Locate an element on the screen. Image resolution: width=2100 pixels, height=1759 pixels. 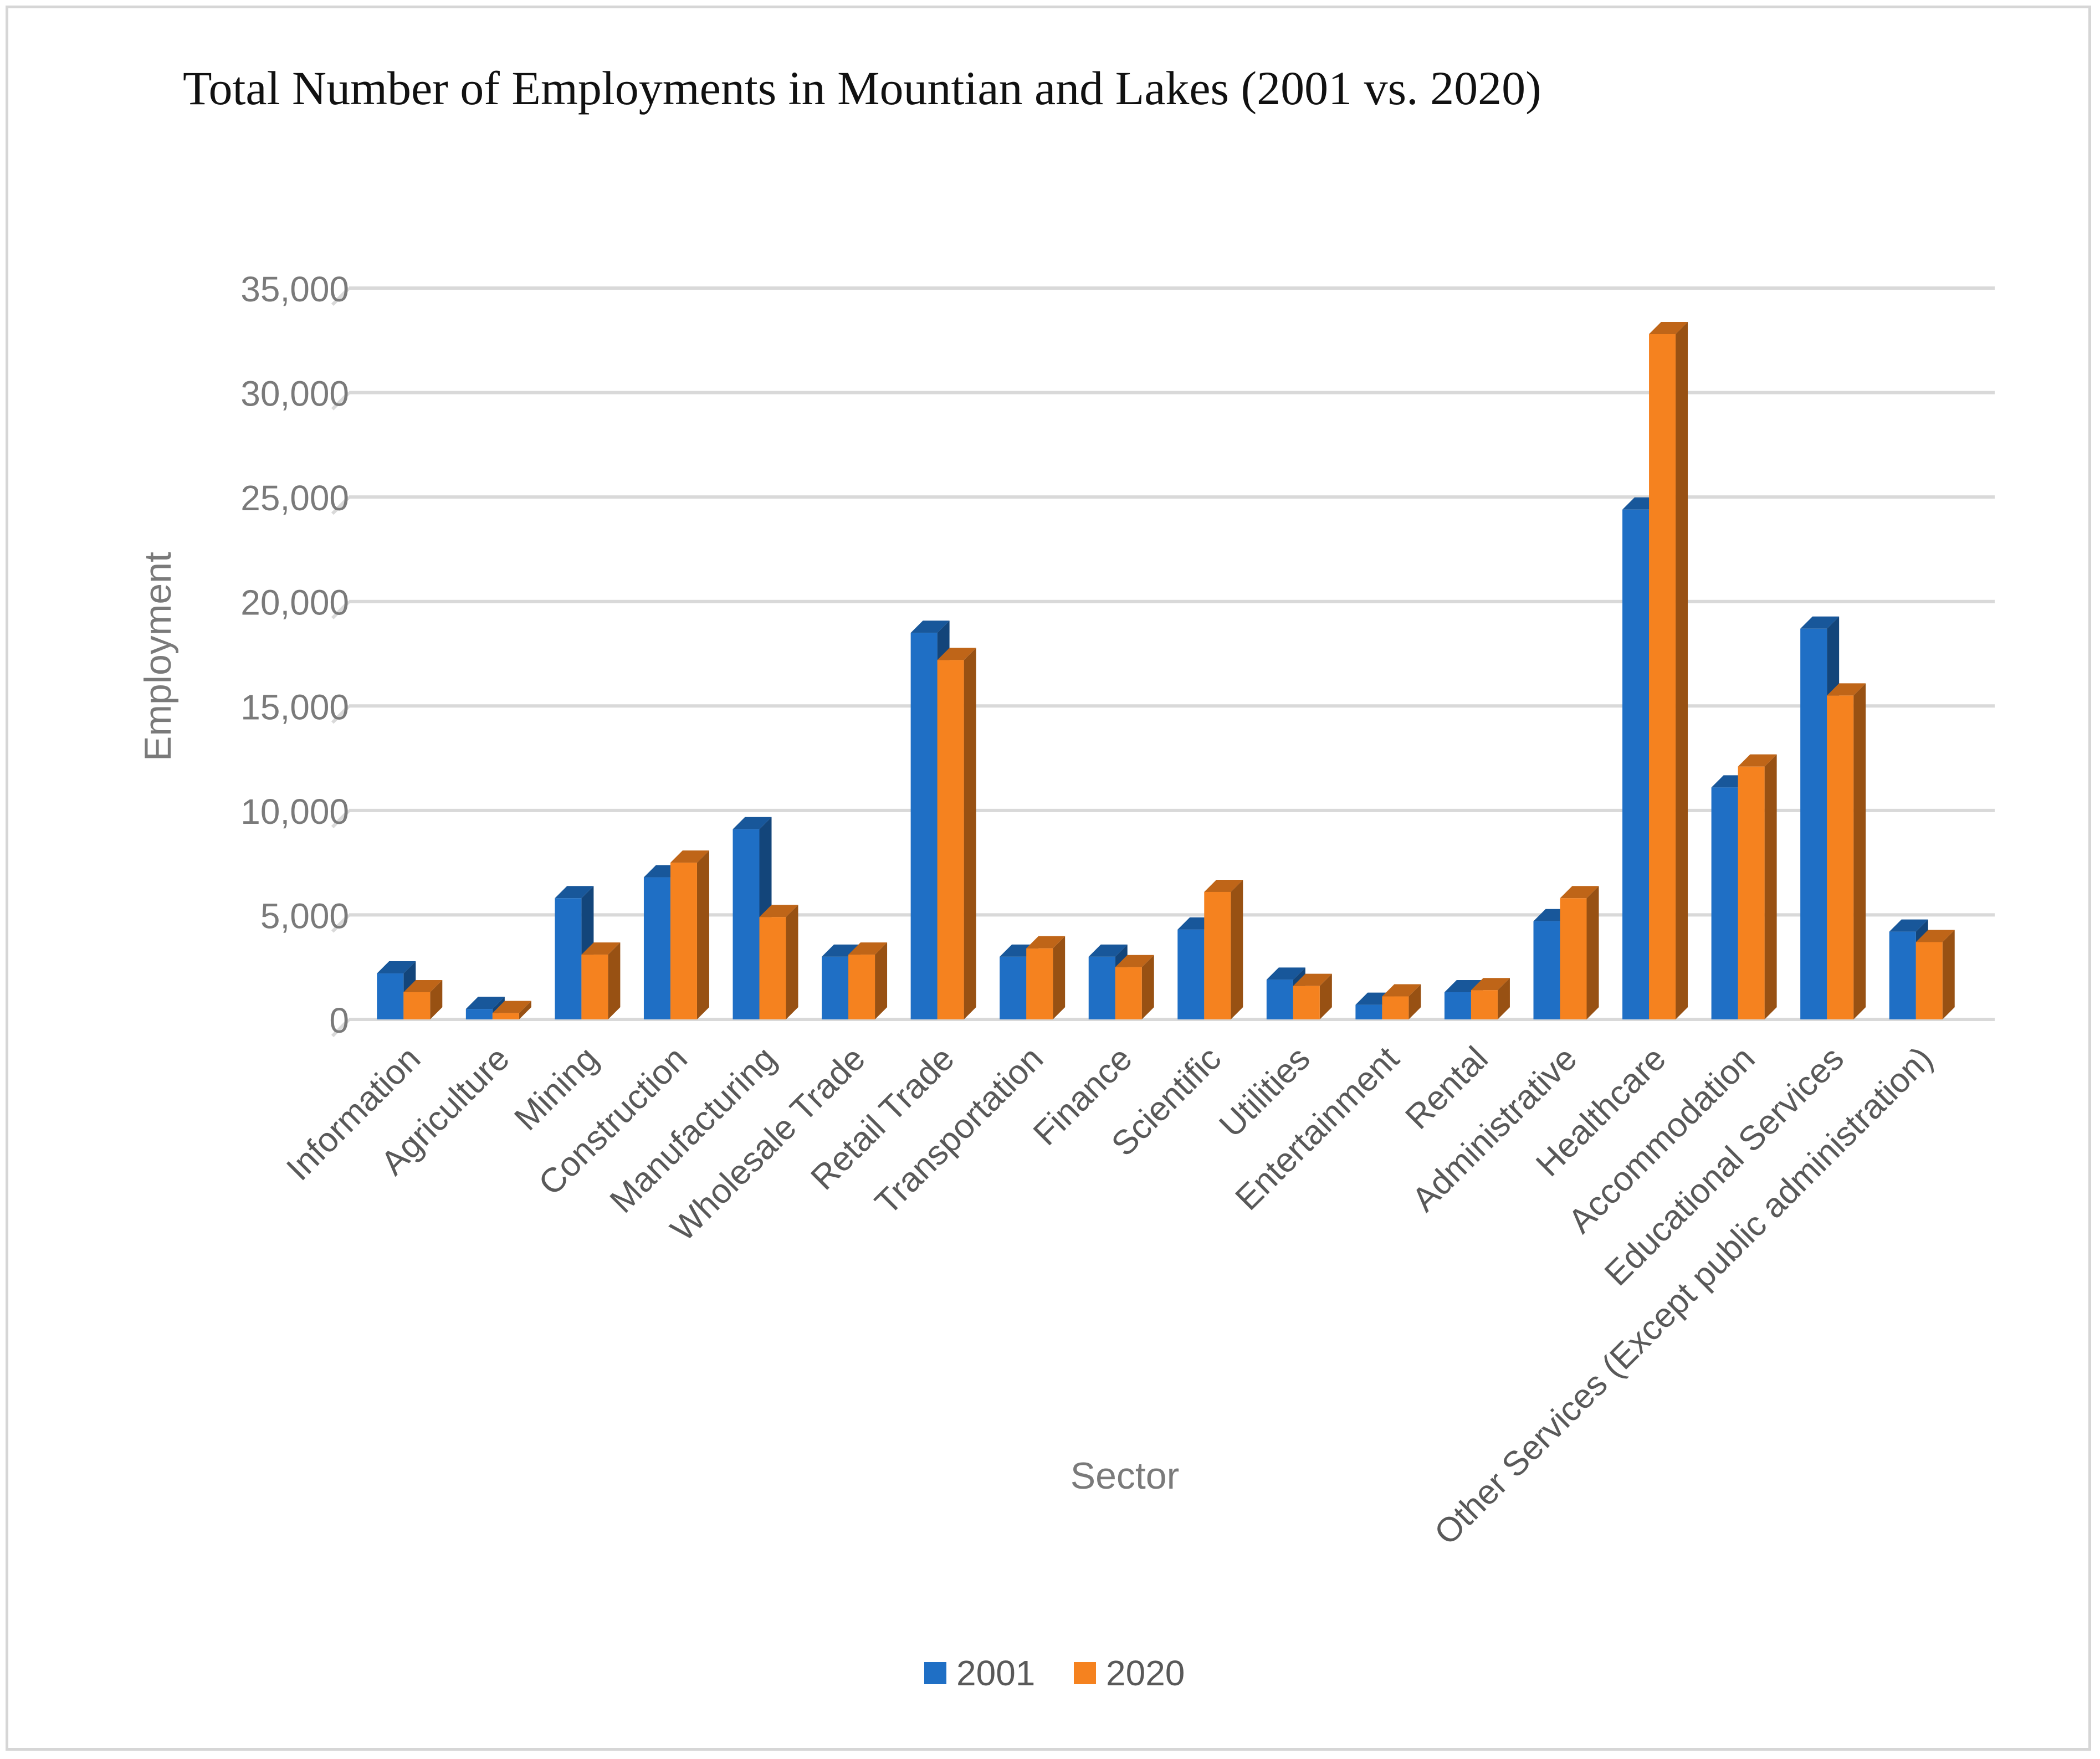
bar-2020-administrative is located at coordinates (1580, 953).